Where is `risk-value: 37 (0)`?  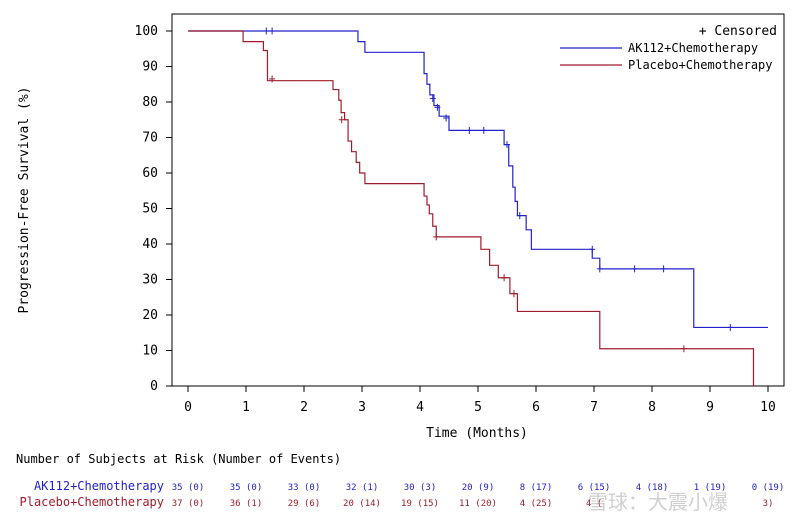 risk-value: 37 (0) is located at coordinates (188, 504).